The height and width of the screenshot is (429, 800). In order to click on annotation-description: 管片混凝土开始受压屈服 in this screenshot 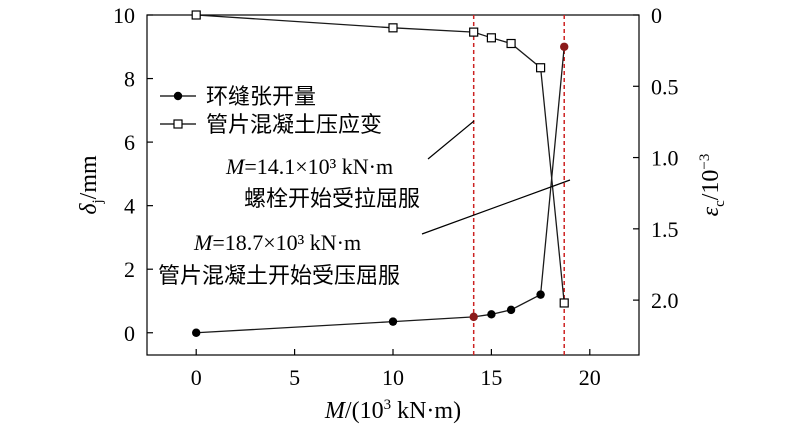, I will do `click(279, 276)`.